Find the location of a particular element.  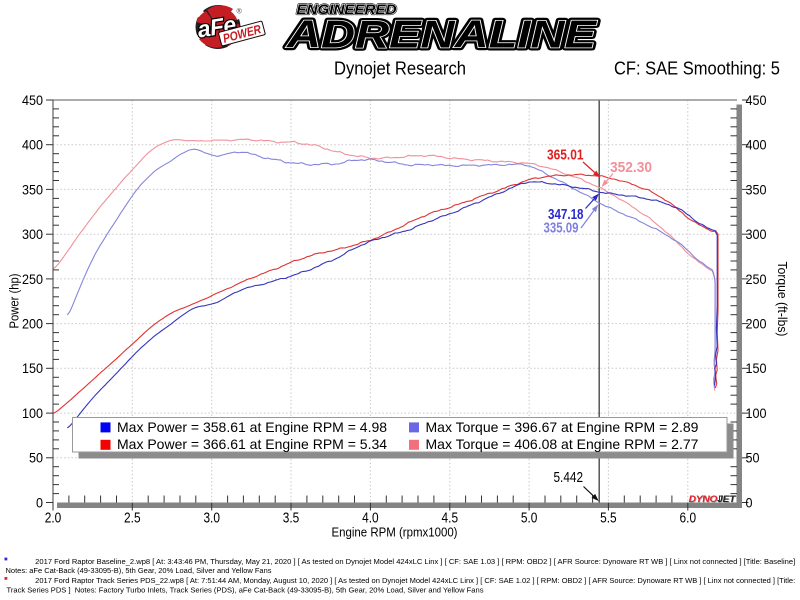

svg-text: 365.01 is located at coordinates (565, 155).